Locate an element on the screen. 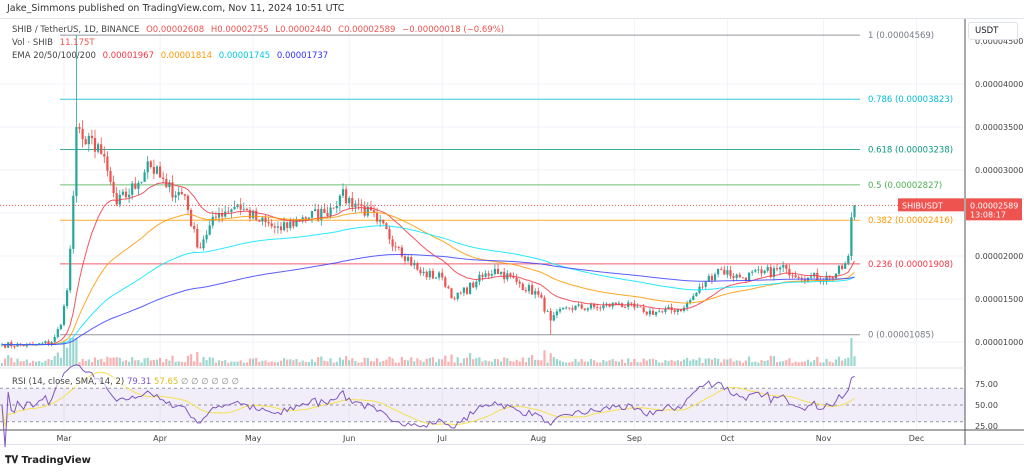 This screenshot has width=1024, height=473. volume-label: Vol · SHIB is located at coordinates (32, 43).